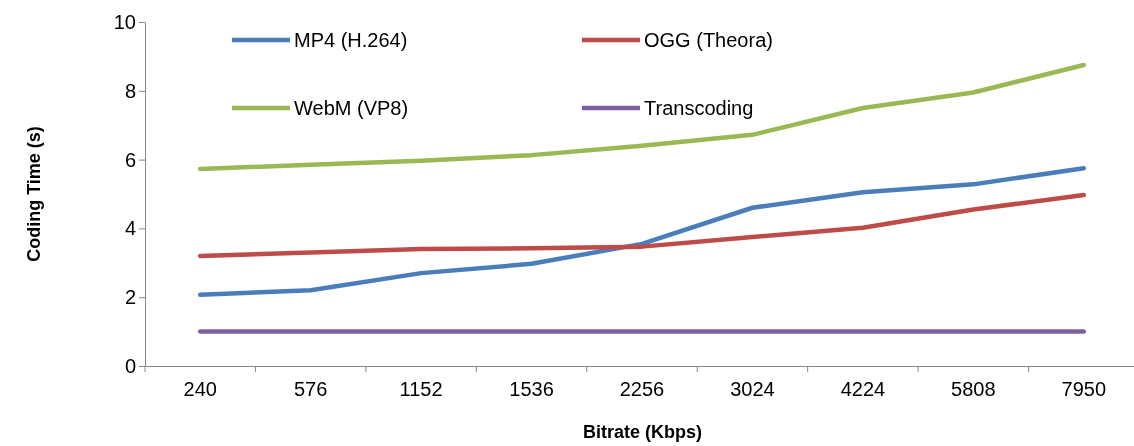 Image resolution: width=1134 pixels, height=446 pixels. Describe the element at coordinates (351, 40) in the screenshot. I see `legend-label: MP4 (H.264)` at that location.